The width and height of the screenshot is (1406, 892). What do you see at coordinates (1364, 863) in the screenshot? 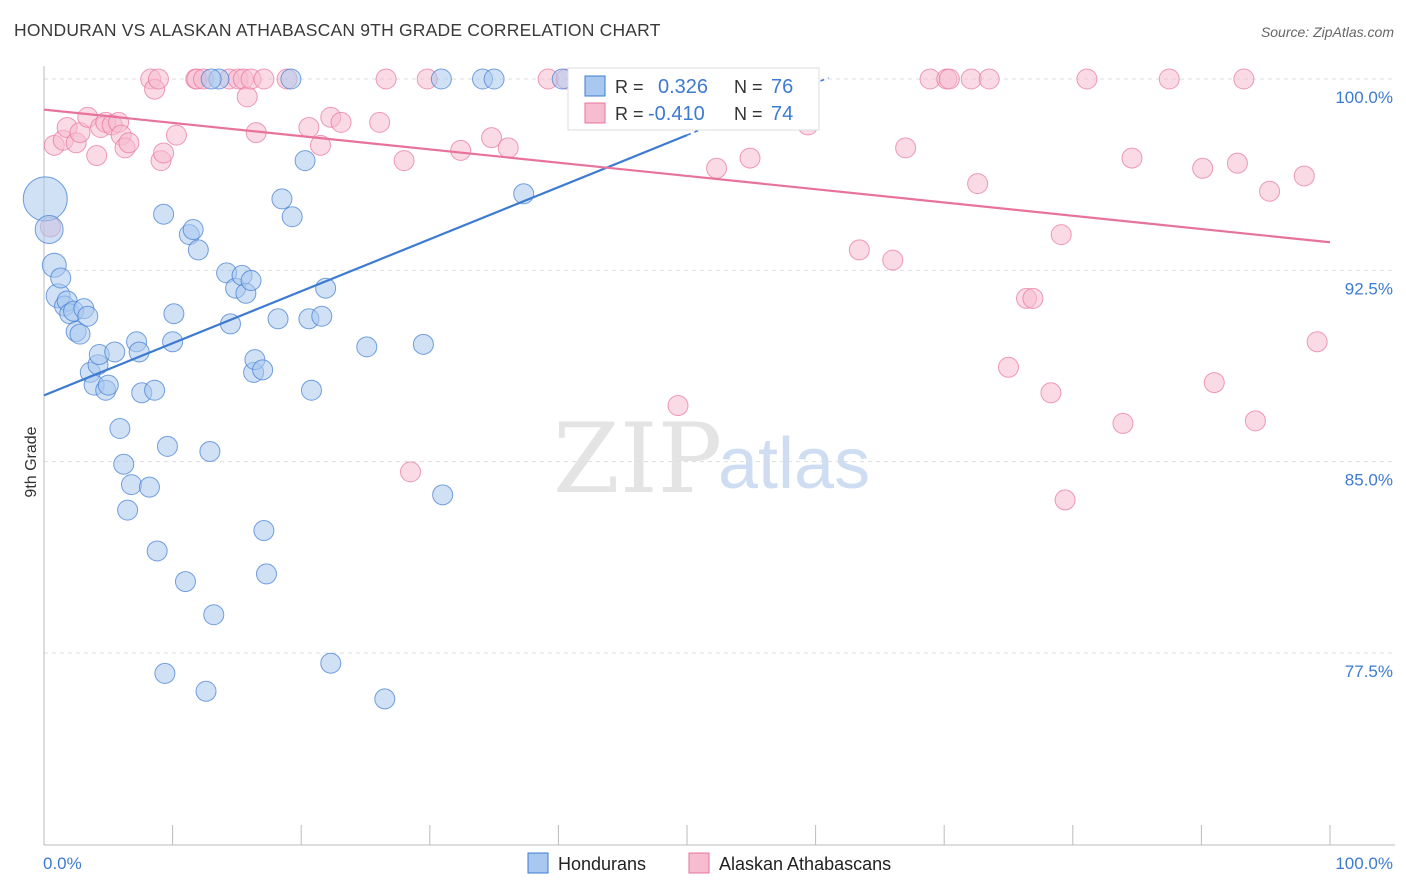
I see `x-tick-label-max: 100.0%` at bounding box center [1364, 863].